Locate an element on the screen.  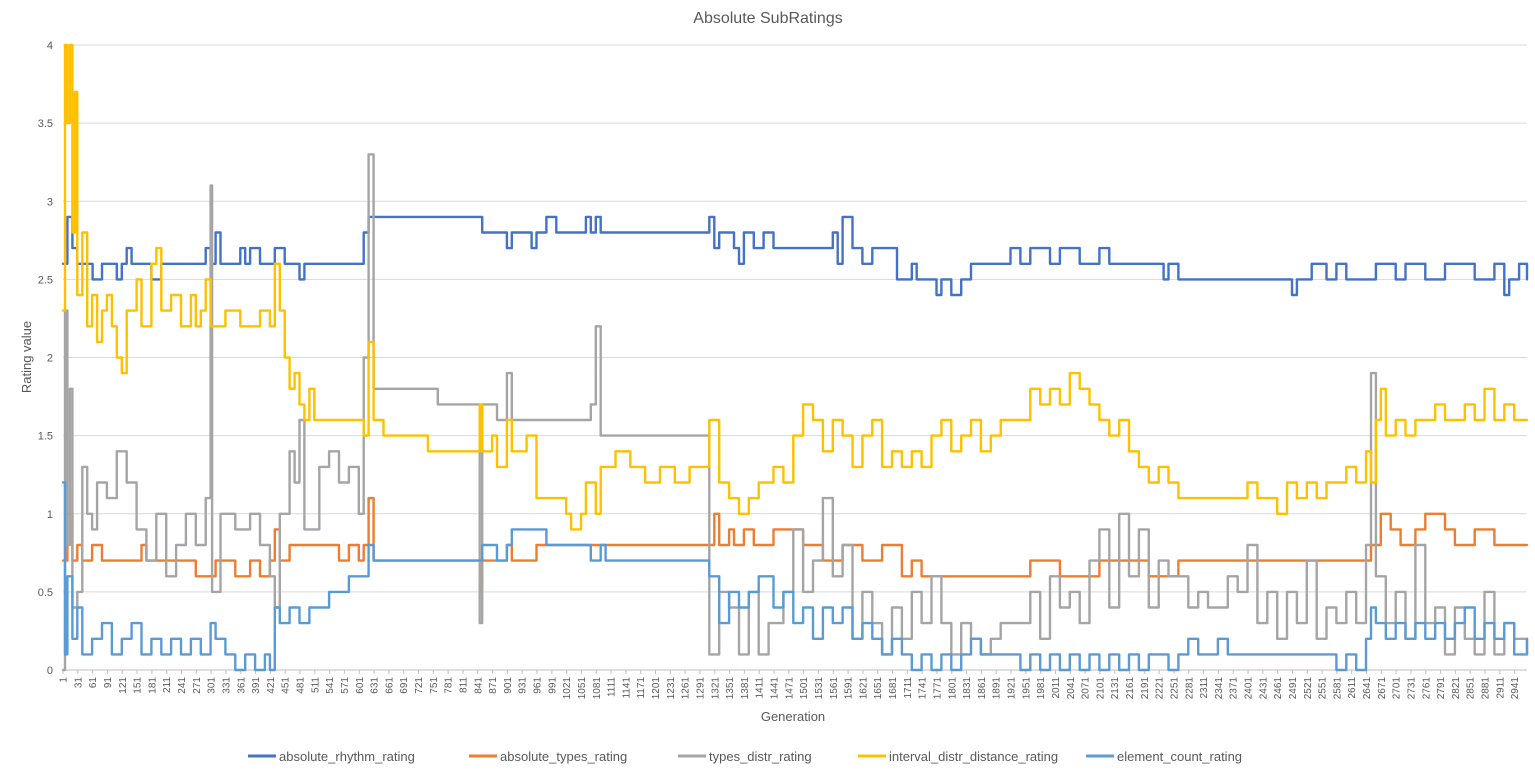
x-tick-label: 1081 is located at coordinates (597, 688).